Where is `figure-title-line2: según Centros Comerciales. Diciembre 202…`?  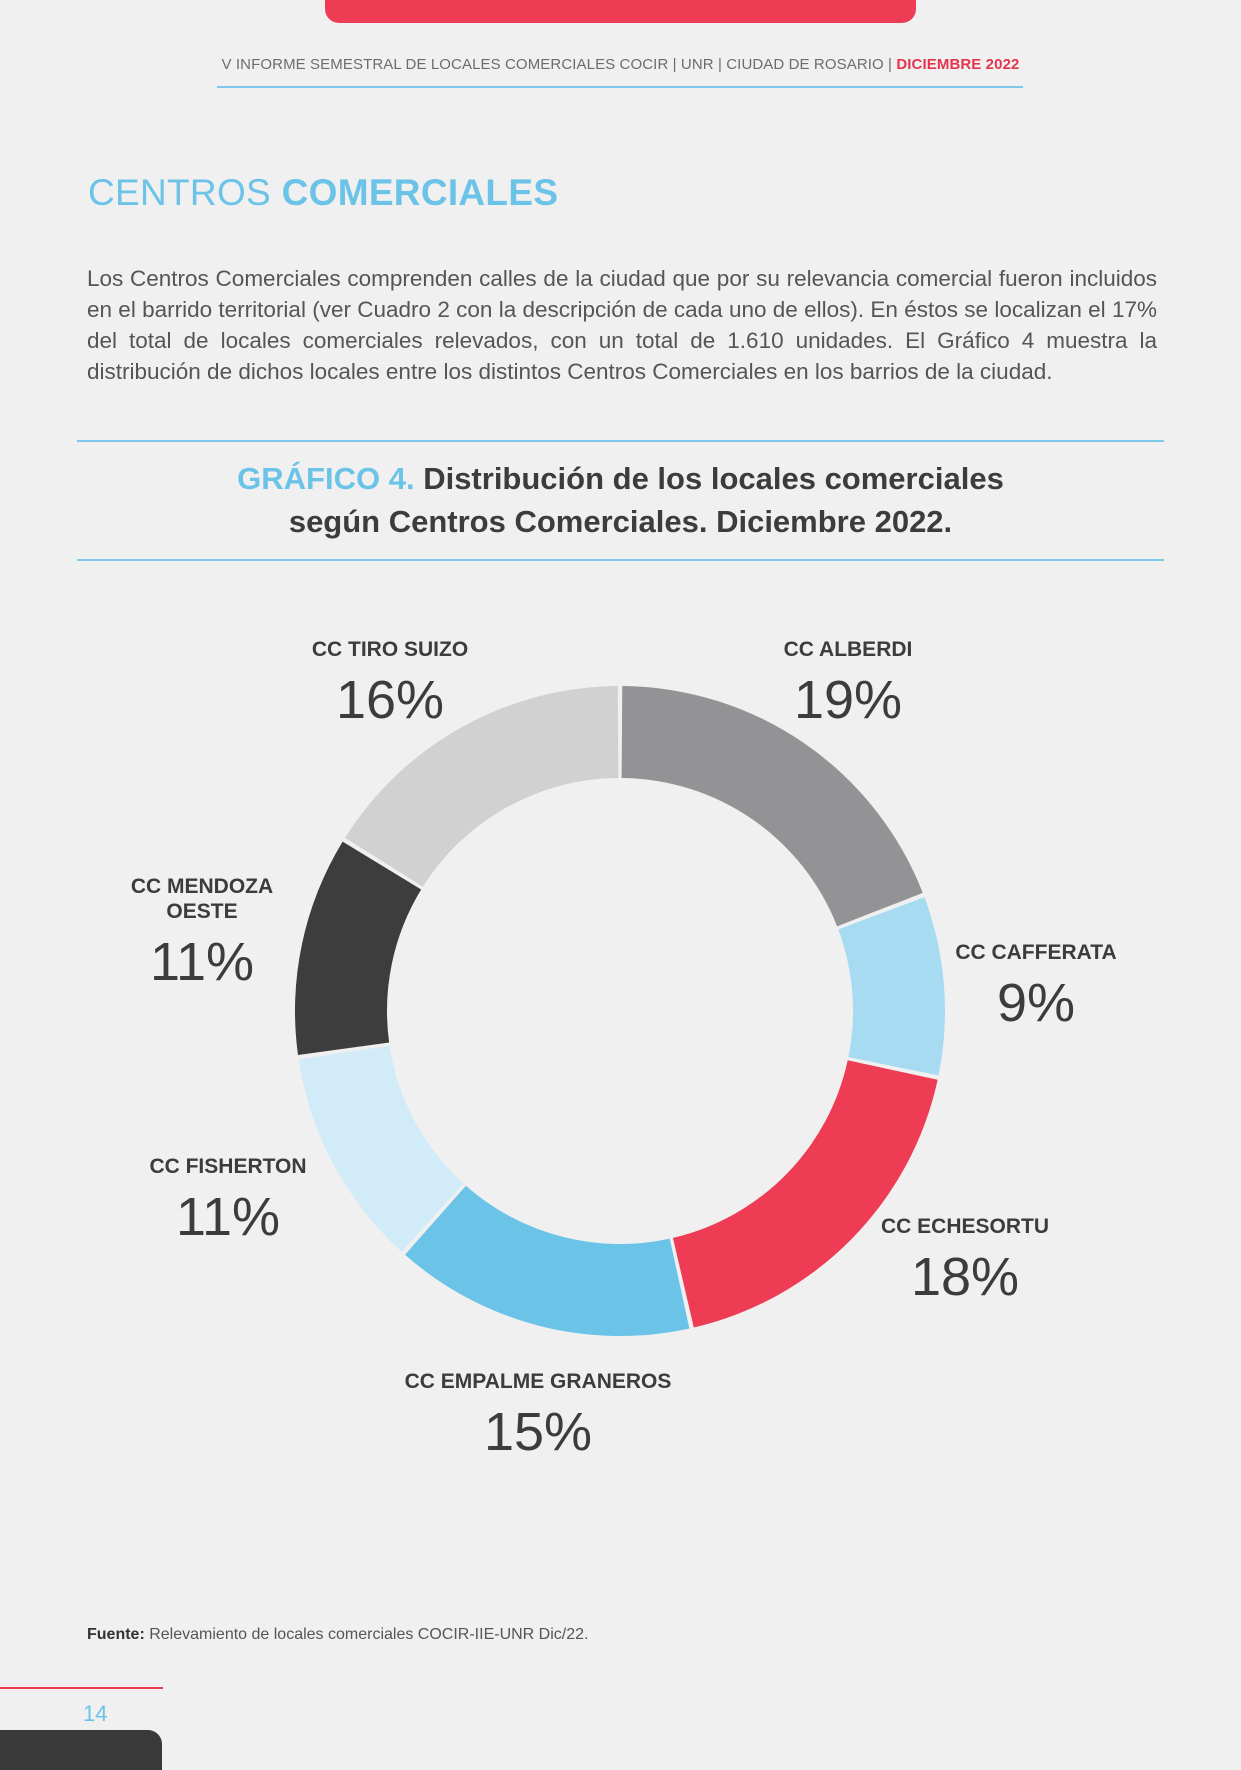
figure-title-line2: según Centros Comerciales. Diciembre 202… is located at coordinates (620, 521).